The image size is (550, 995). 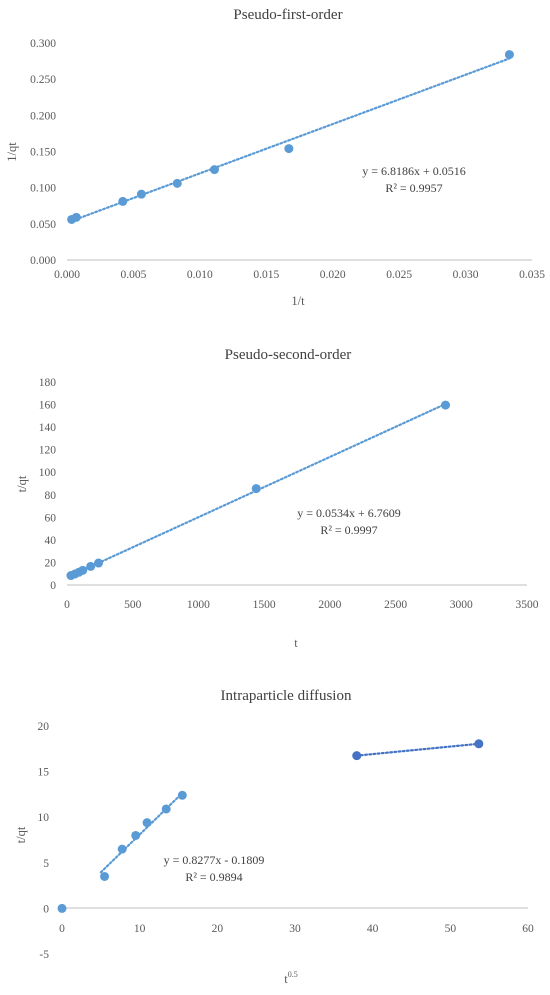 What do you see at coordinates (43, 189) in the screenshot?
I see `y-tick-label: 0.100` at bounding box center [43, 189].